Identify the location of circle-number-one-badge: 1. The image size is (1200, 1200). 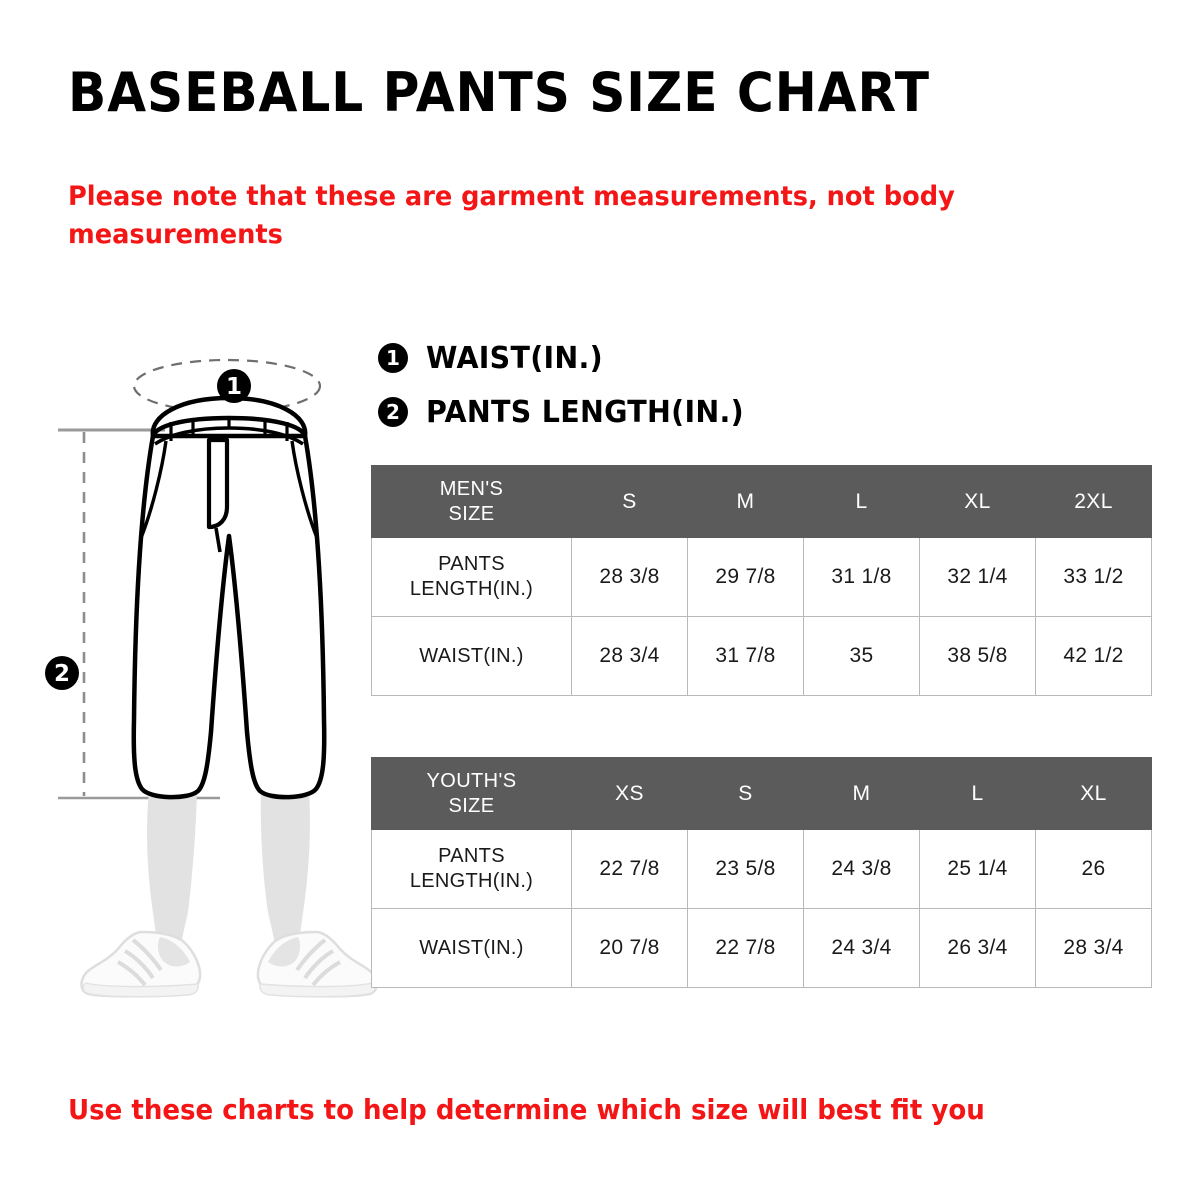
(393, 358).